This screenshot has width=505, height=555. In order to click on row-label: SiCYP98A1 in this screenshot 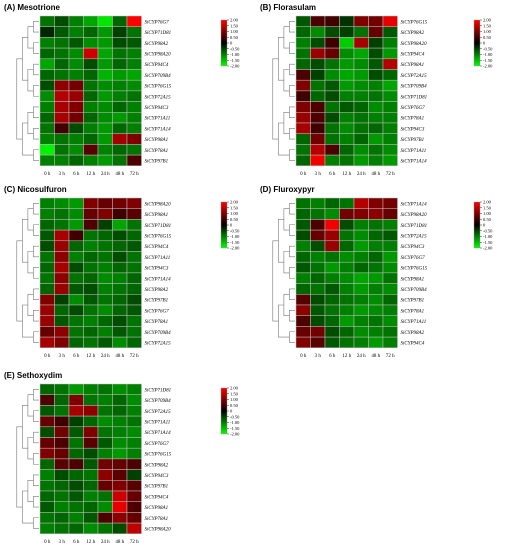, I will do `click(157, 508)`.